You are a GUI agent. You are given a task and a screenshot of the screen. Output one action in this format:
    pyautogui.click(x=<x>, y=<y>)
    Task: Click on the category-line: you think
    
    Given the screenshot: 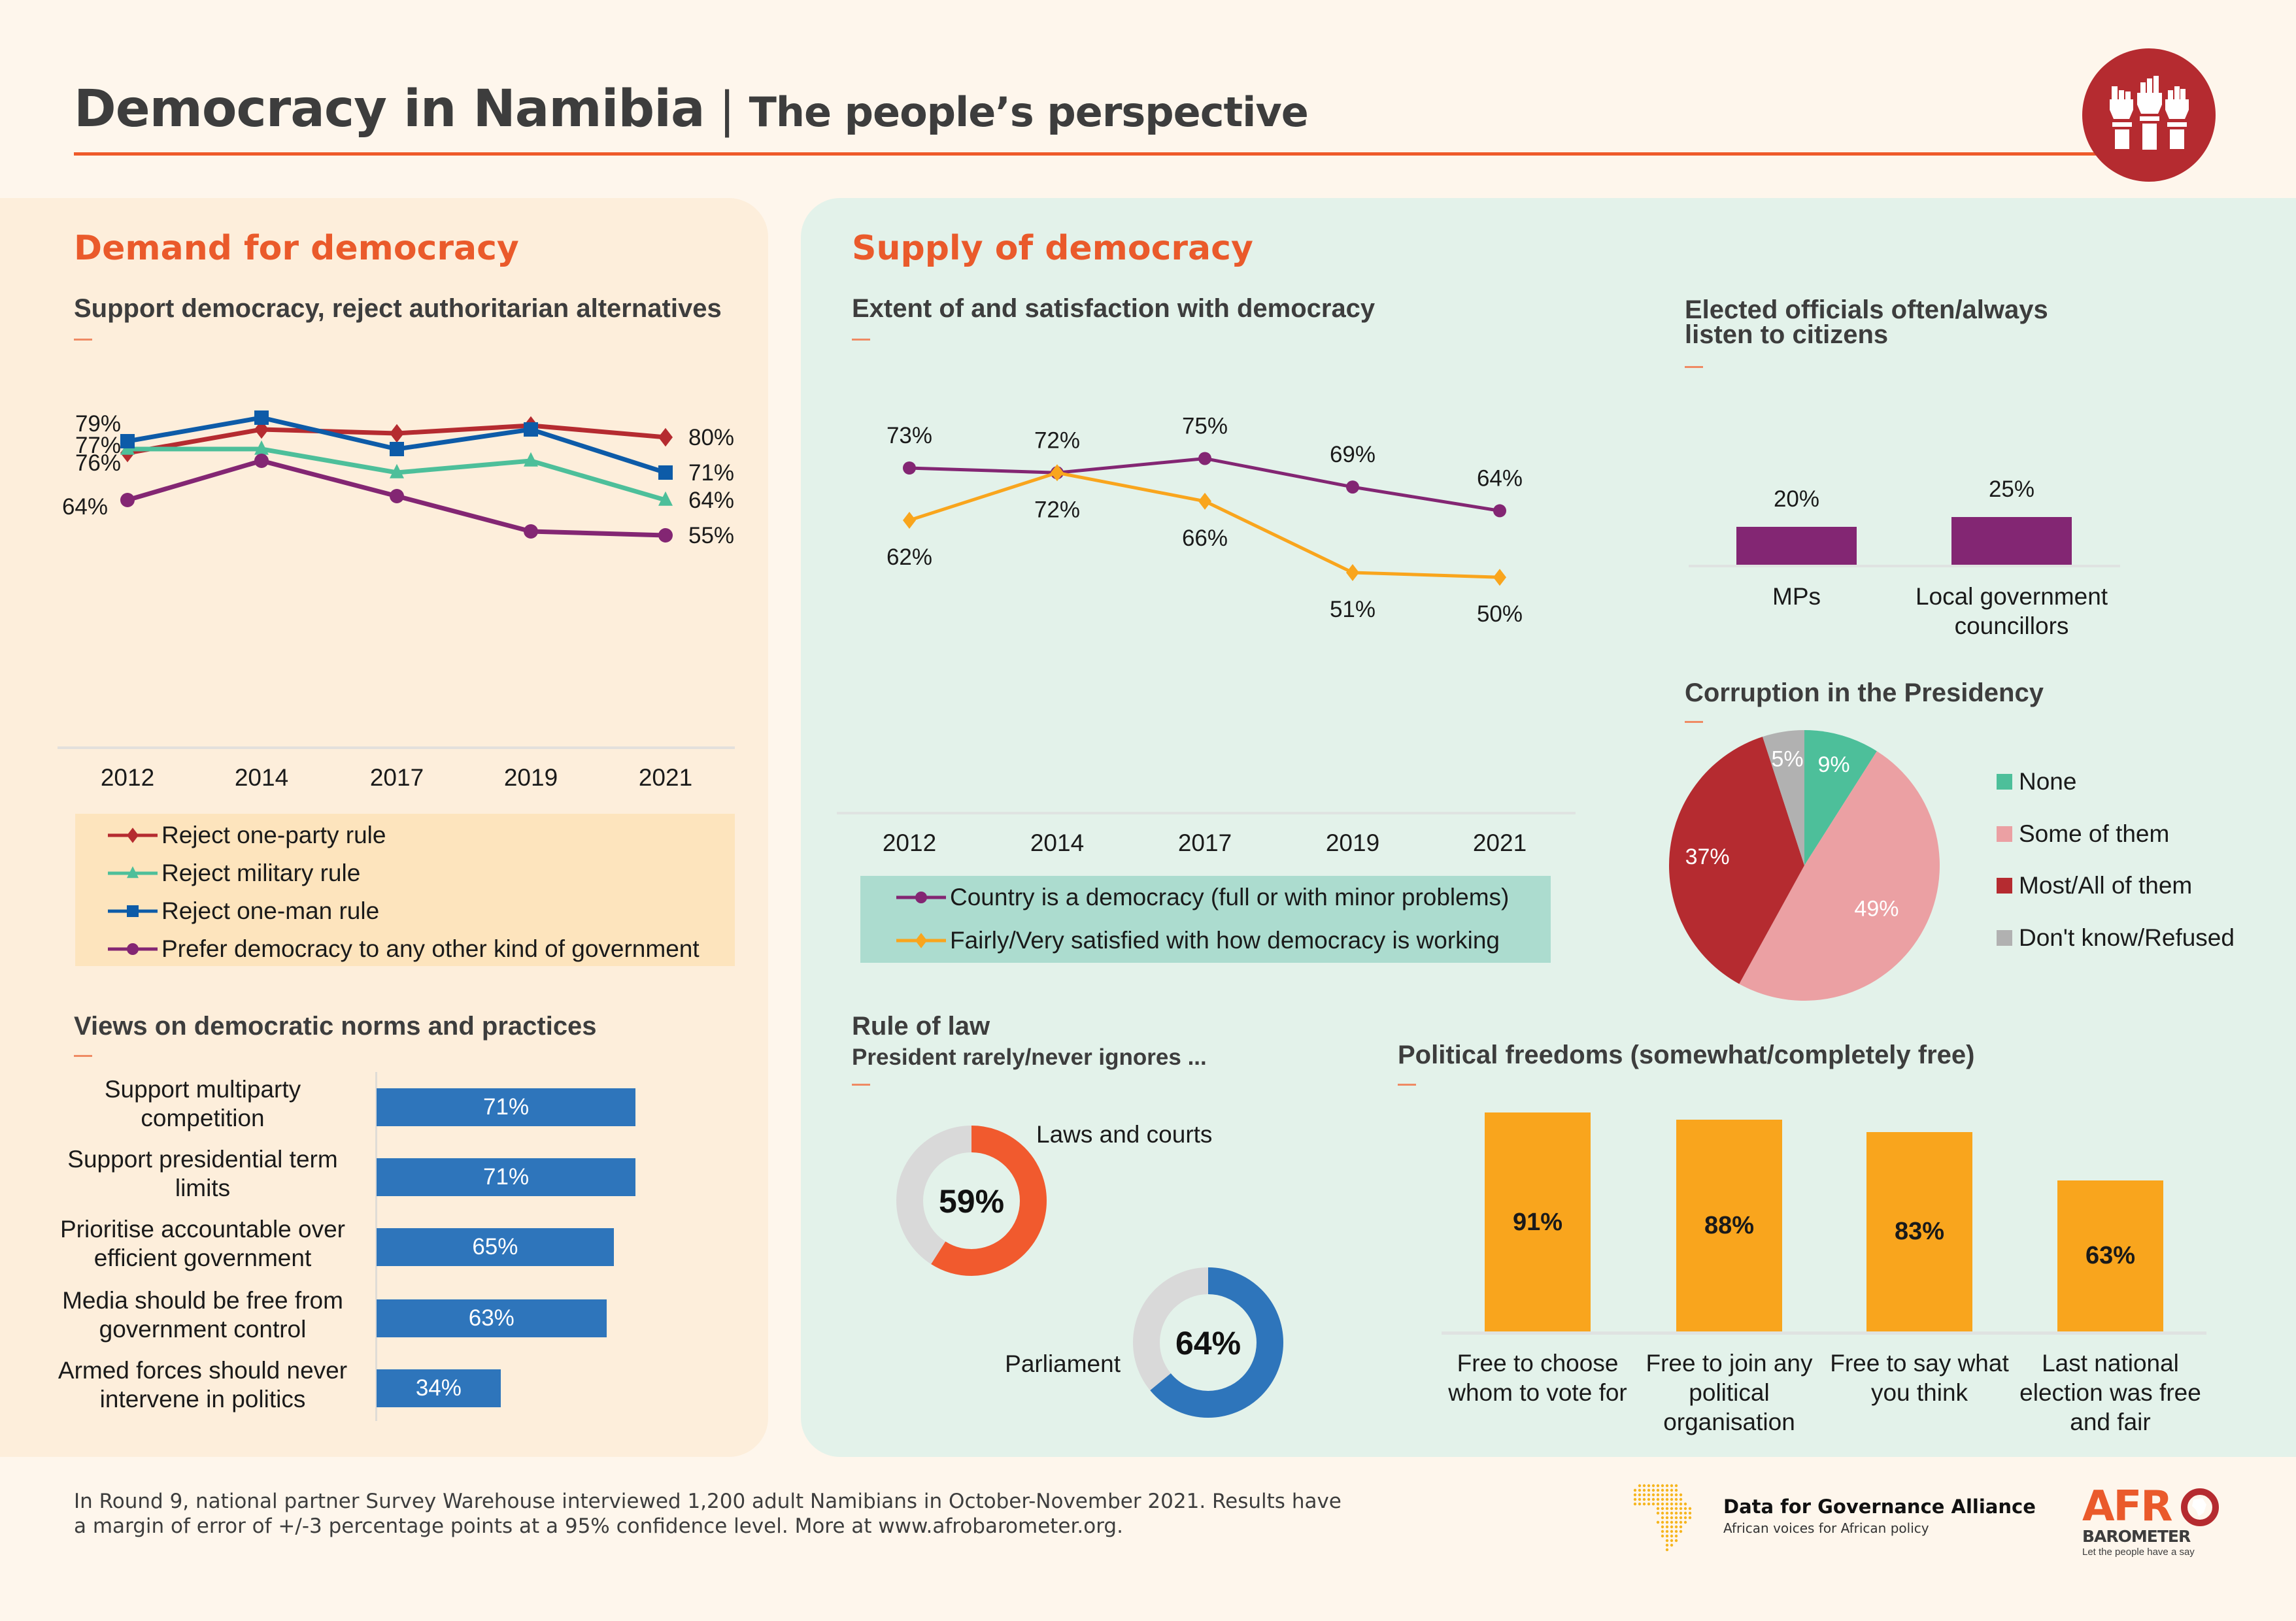 What is the action you would take?
    pyautogui.click(x=1919, y=1392)
    